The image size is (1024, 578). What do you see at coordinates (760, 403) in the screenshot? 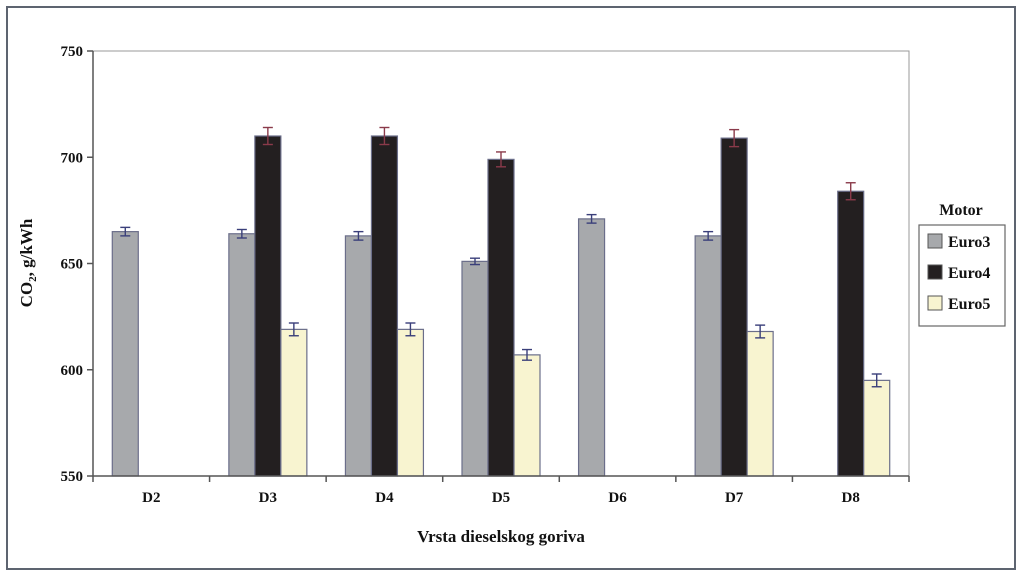
I see `bar-euro5-d7` at bounding box center [760, 403].